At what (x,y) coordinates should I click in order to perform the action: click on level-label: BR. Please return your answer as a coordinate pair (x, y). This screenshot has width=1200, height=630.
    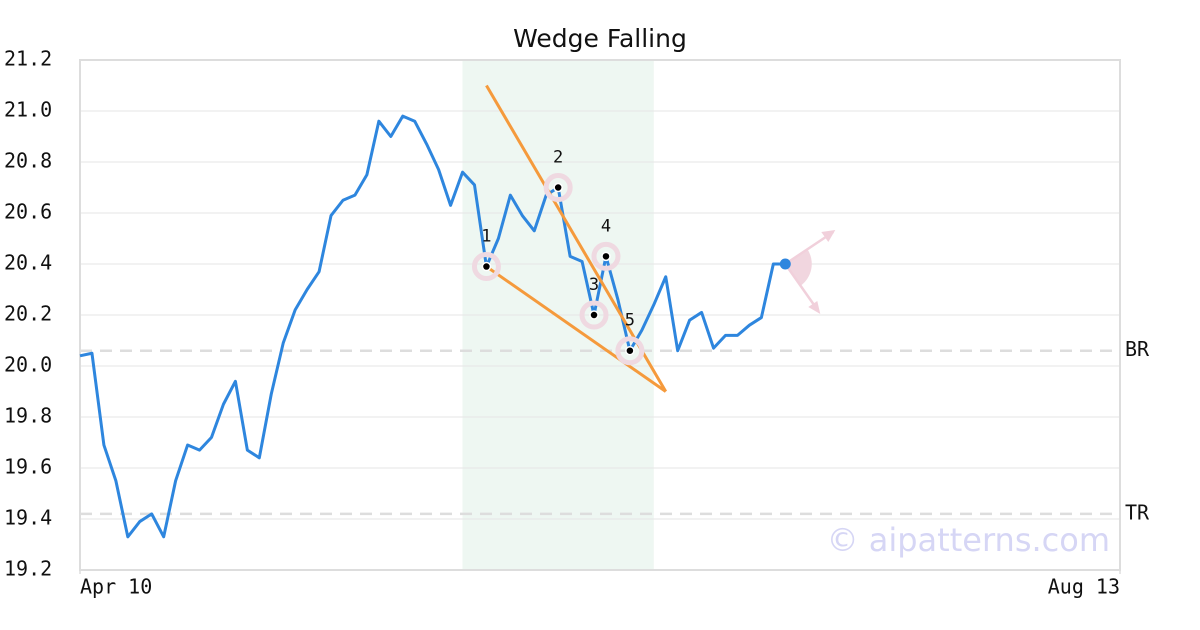
    Looking at the image, I should click on (1137, 349).